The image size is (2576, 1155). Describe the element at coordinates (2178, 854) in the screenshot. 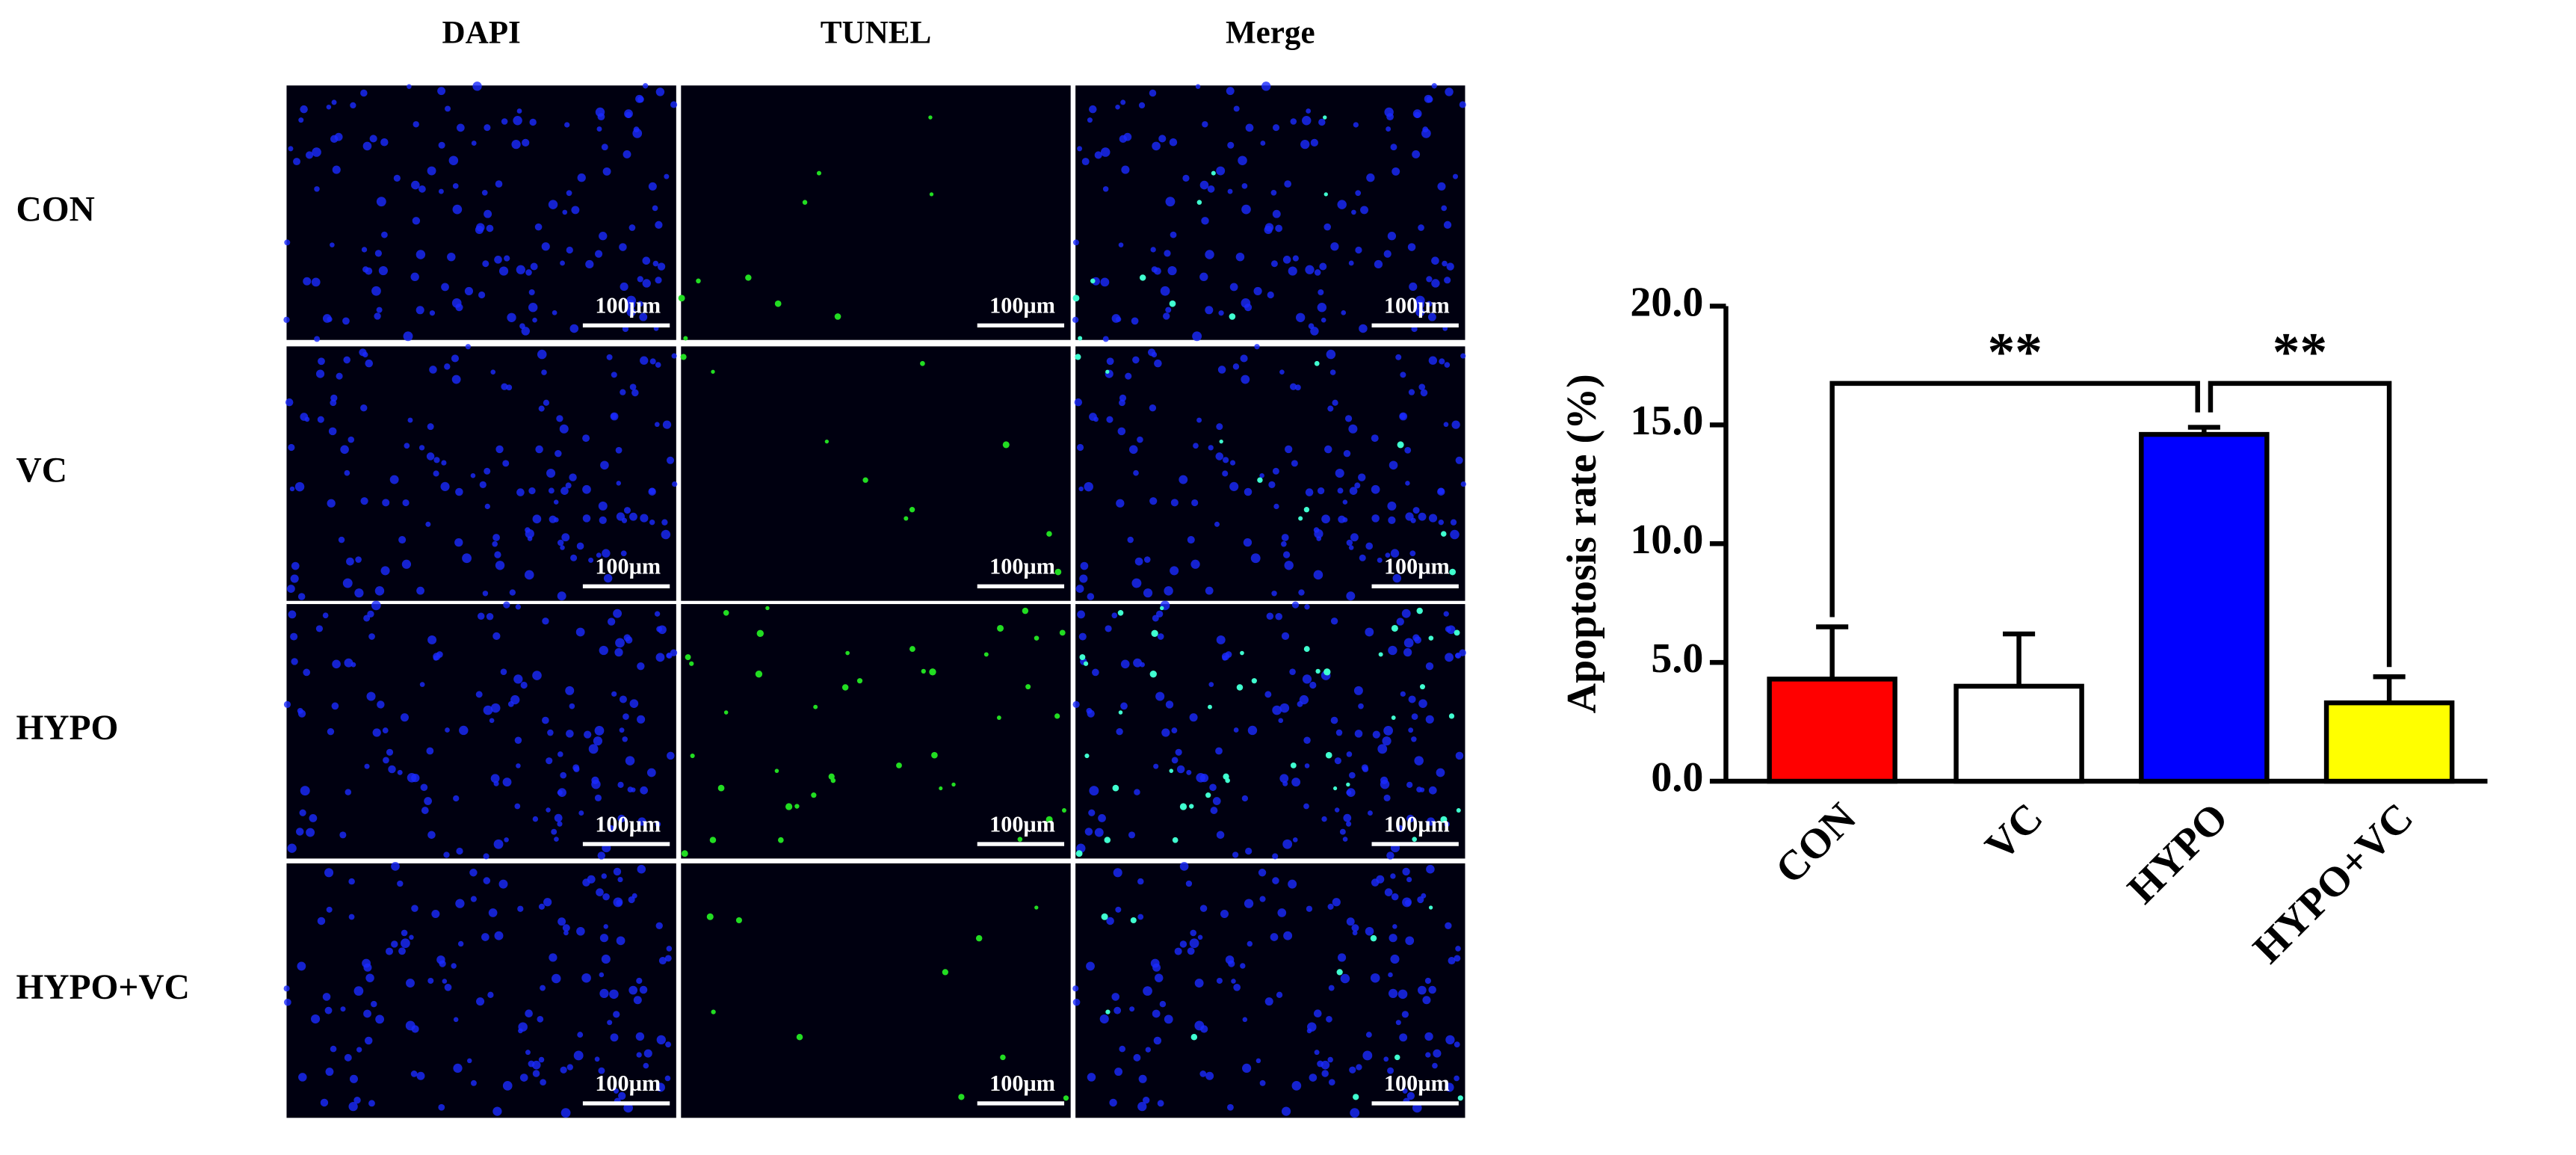

I see `x-tick-label: HYPO` at that location.